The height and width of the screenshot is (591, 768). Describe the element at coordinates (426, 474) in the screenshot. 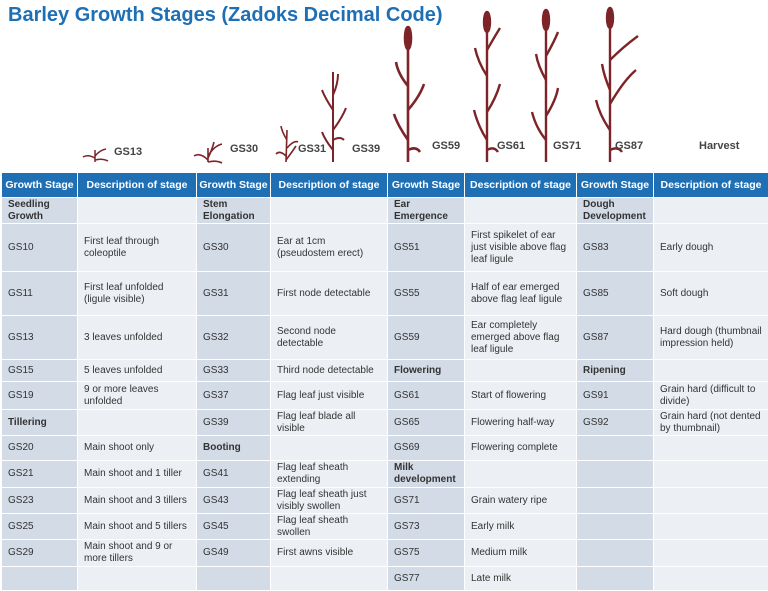

I see `growth-stage-cell: Milk development` at that location.